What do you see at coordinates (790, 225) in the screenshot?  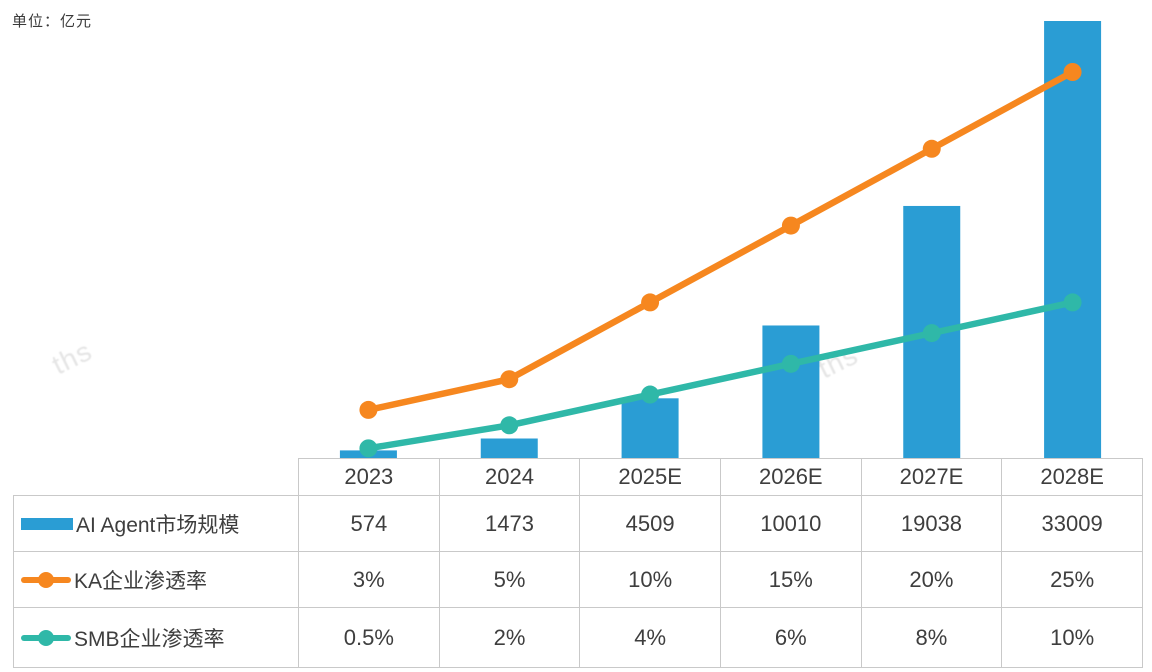 I see `dot-KA企业渗透率-2026E` at bounding box center [790, 225].